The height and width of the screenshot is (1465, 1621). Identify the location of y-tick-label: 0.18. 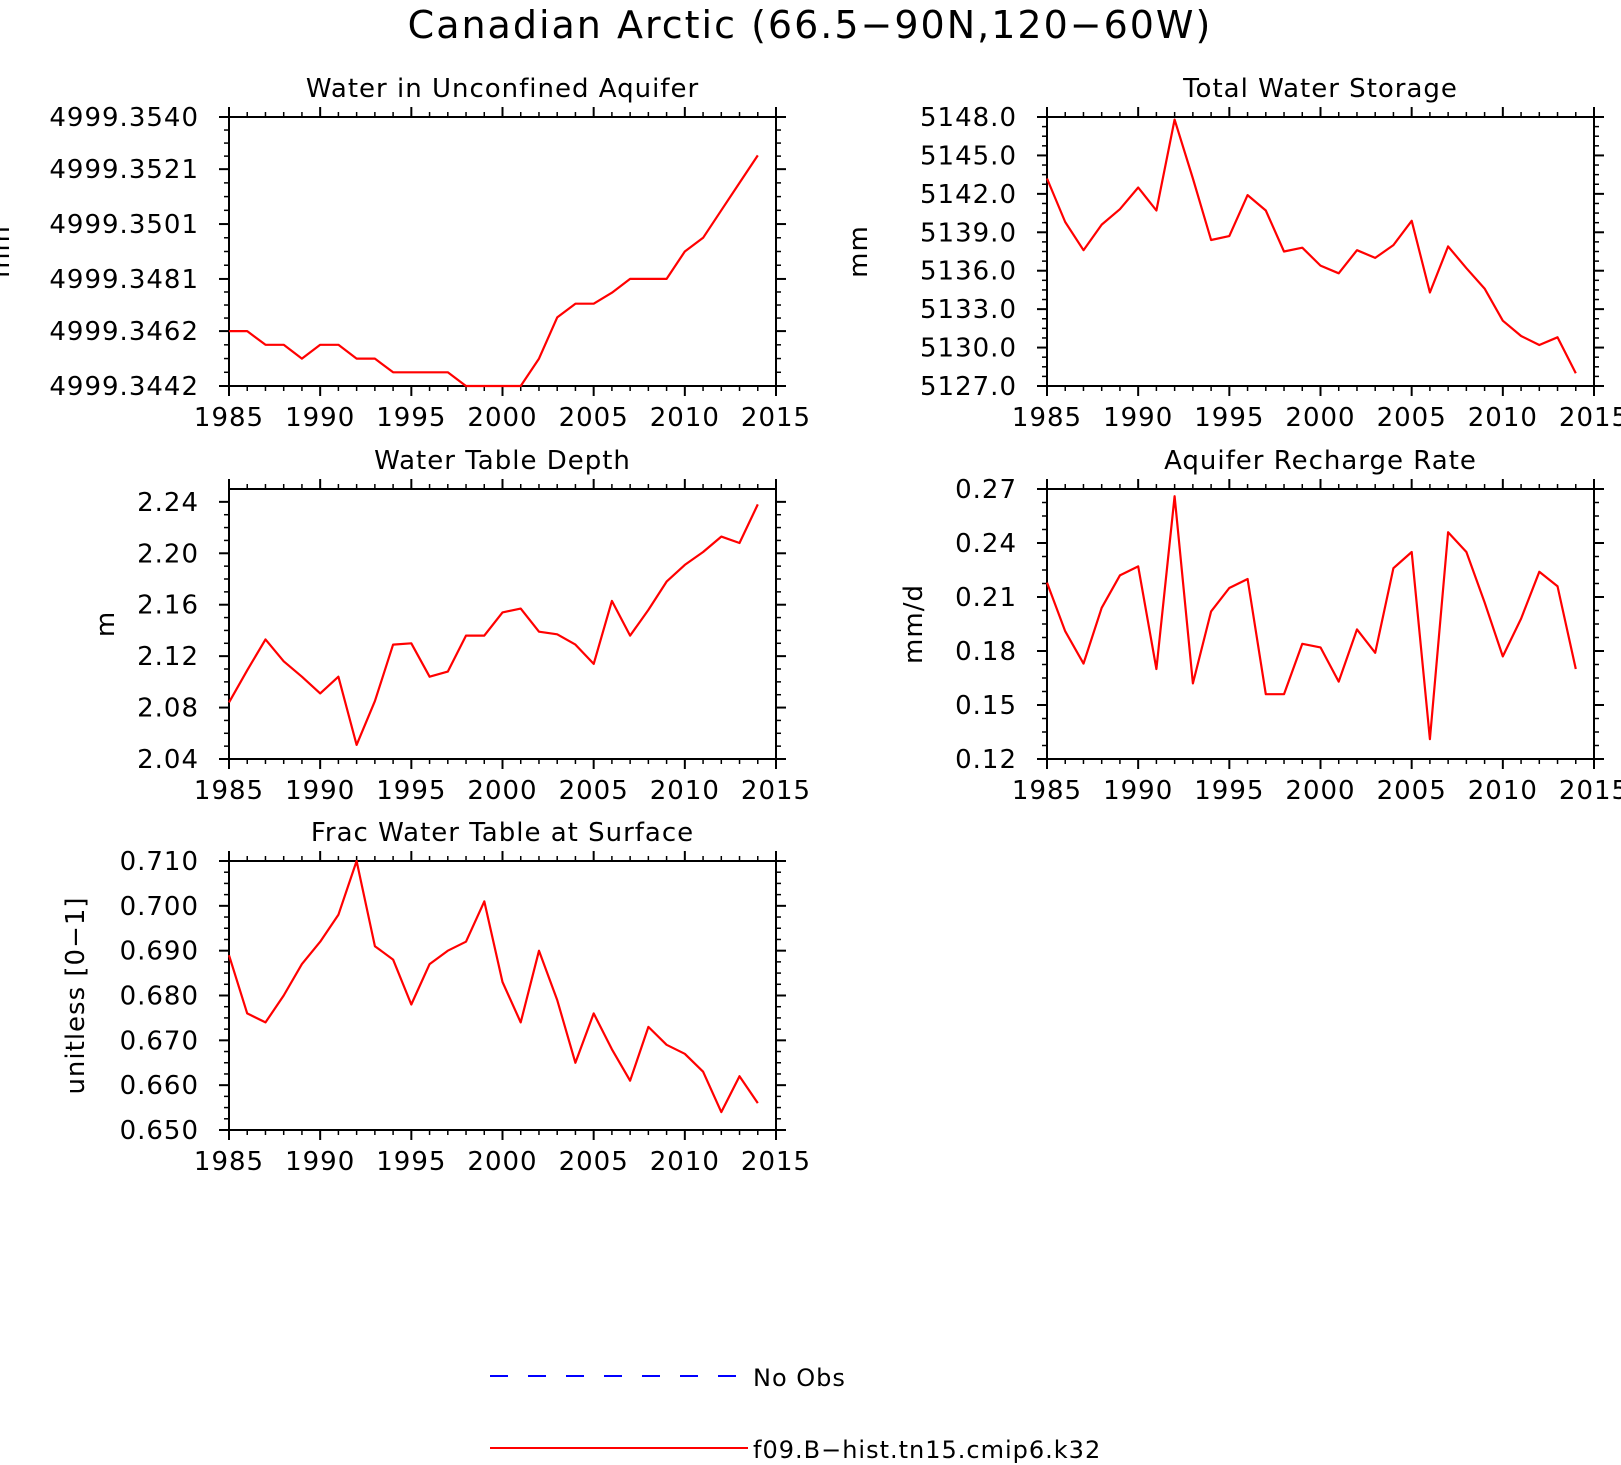
(986, 652).